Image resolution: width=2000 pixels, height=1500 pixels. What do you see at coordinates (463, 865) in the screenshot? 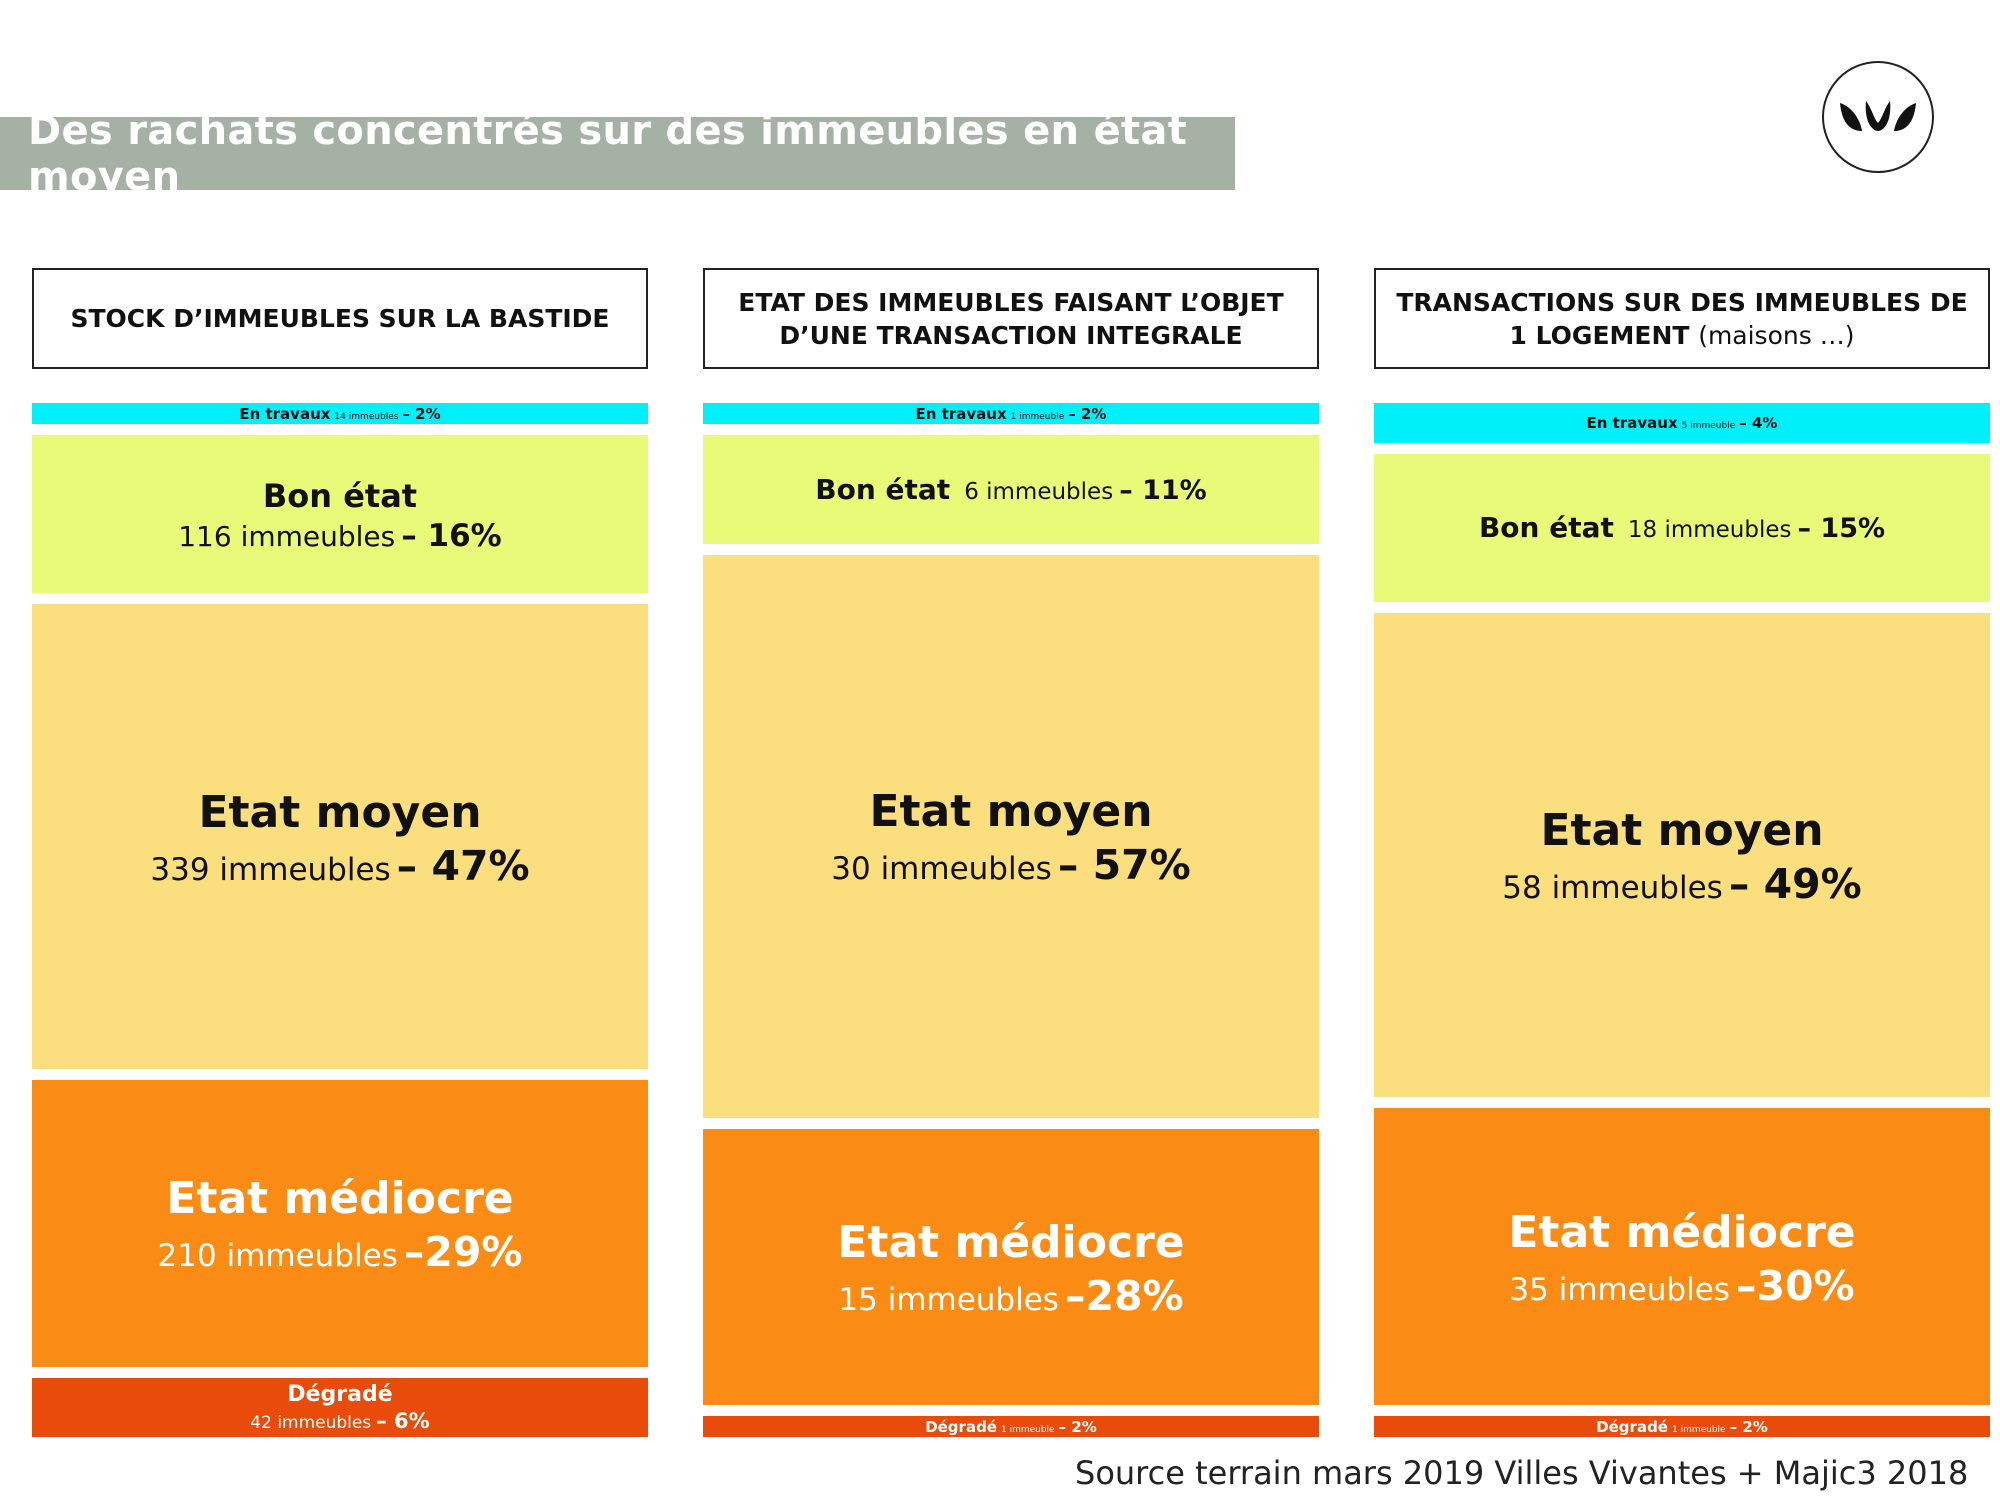
I see `segment-percent: – 47%` at bounding box center [463, 865].